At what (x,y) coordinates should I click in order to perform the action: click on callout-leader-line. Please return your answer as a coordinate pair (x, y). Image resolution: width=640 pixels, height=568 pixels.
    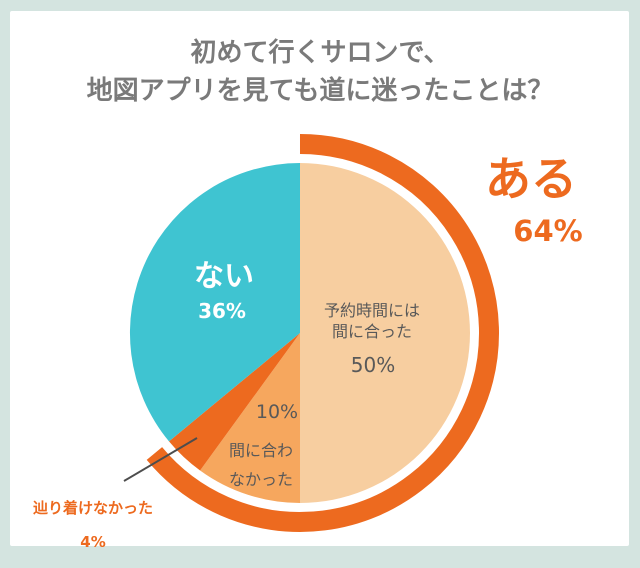
    Looking at the image, I should click on (160, 459).